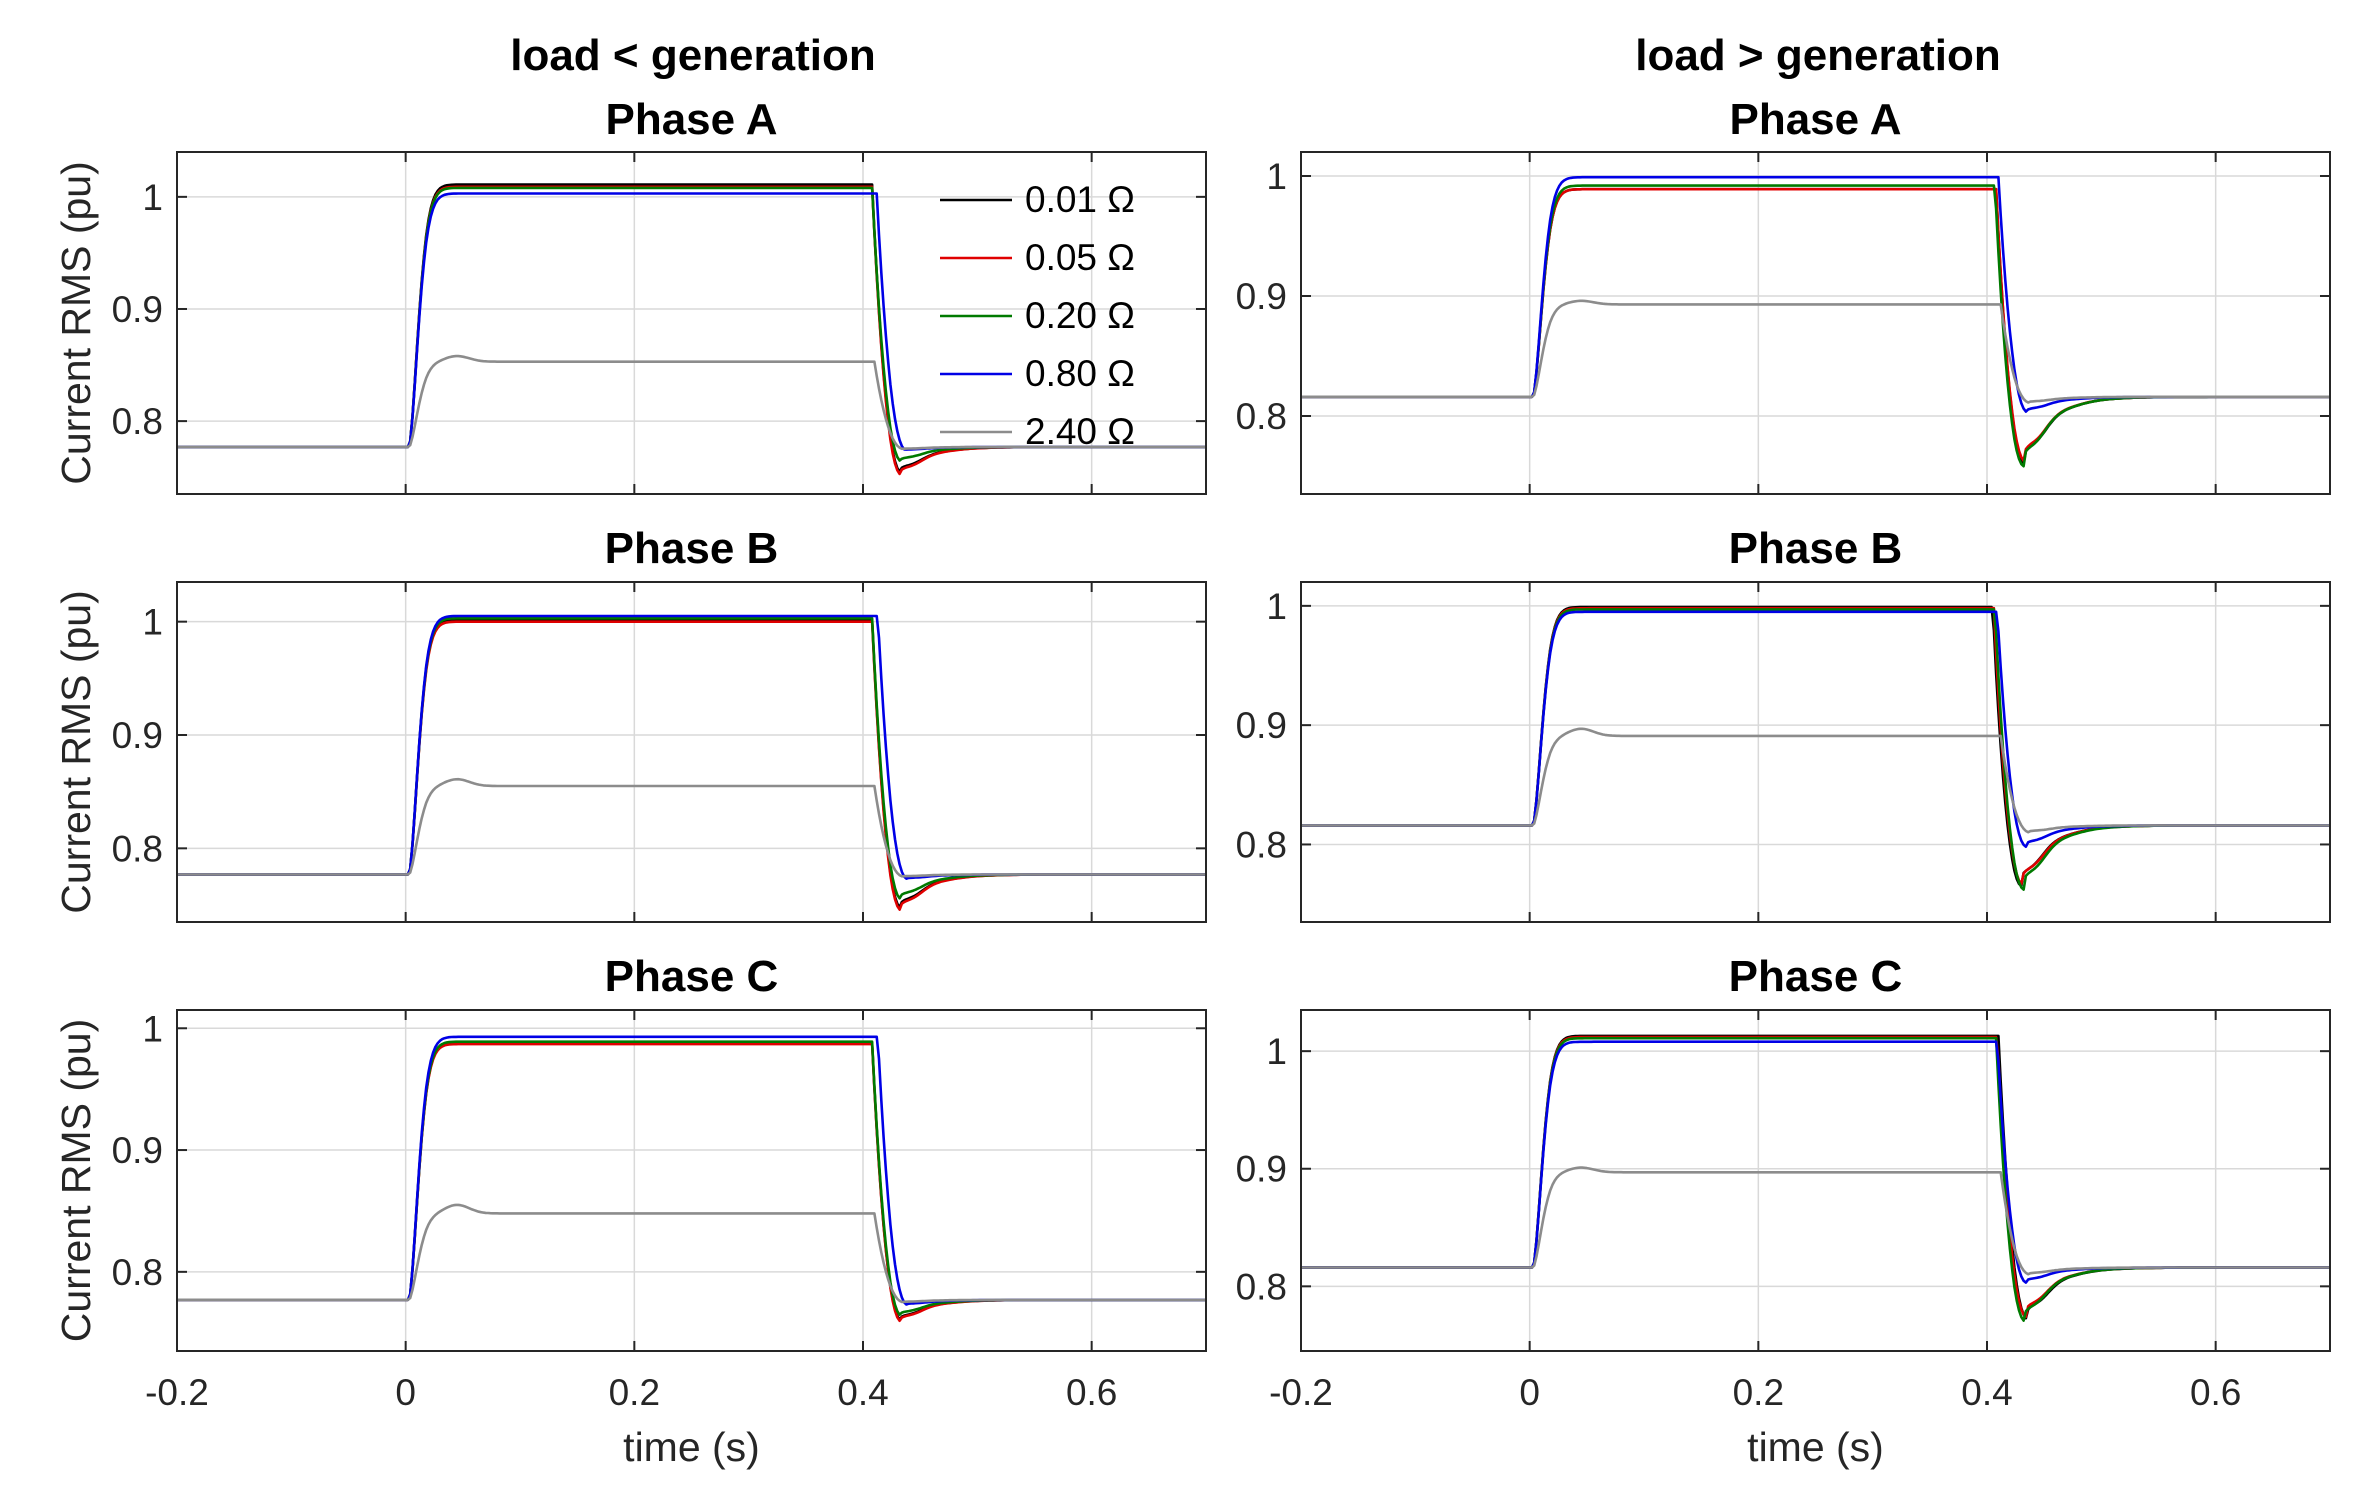  Describe the element at coordinates (1080, 315) in the screenshot. I see `legend-label: 0.20 Ω` at that location.